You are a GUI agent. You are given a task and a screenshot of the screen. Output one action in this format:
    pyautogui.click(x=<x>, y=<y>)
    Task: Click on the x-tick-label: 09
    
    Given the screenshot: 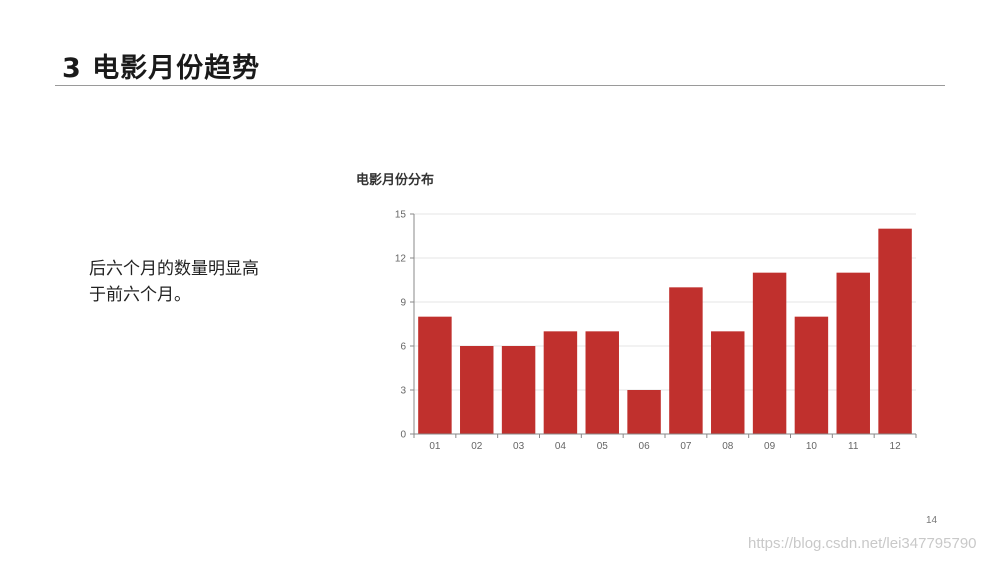 What is the action you would take?
    pyautogui.click(x=770, y=446)
    